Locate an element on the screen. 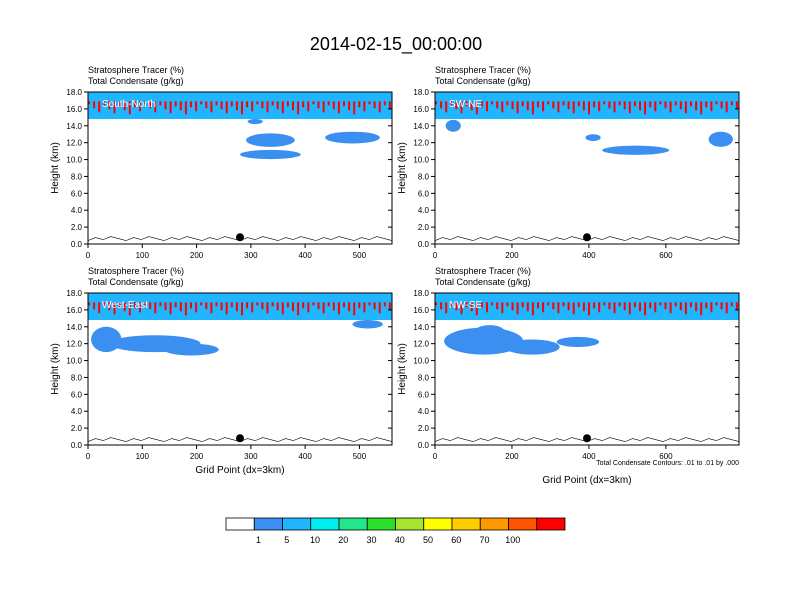 This screenshot has width=792, height=612. colorbar-label: 1 is located at coordinates (258, 540).